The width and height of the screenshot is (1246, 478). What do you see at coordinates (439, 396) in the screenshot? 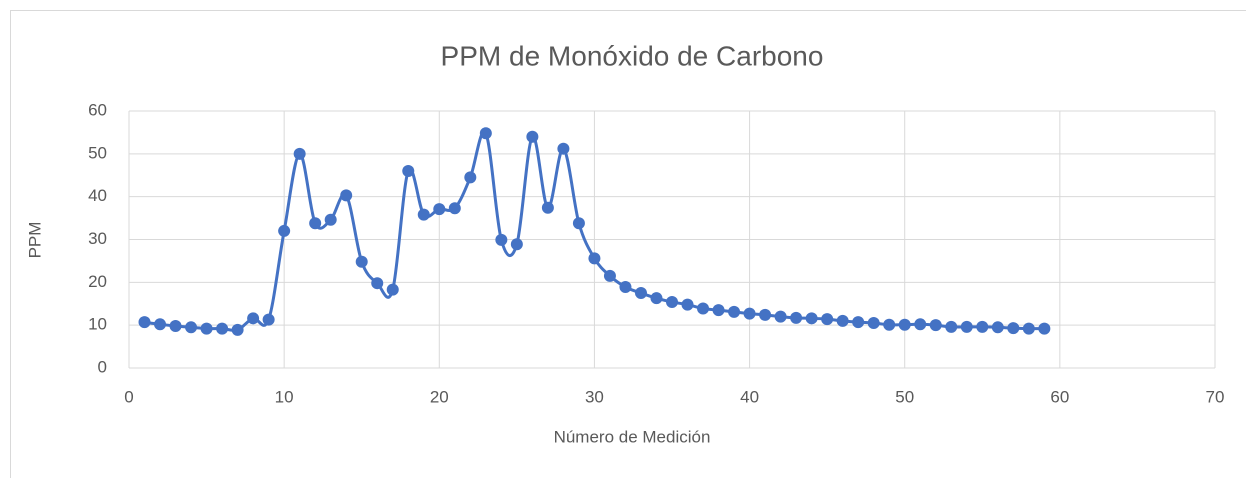
I see `x-tick-label: 20` at bounding box center [439, 396].